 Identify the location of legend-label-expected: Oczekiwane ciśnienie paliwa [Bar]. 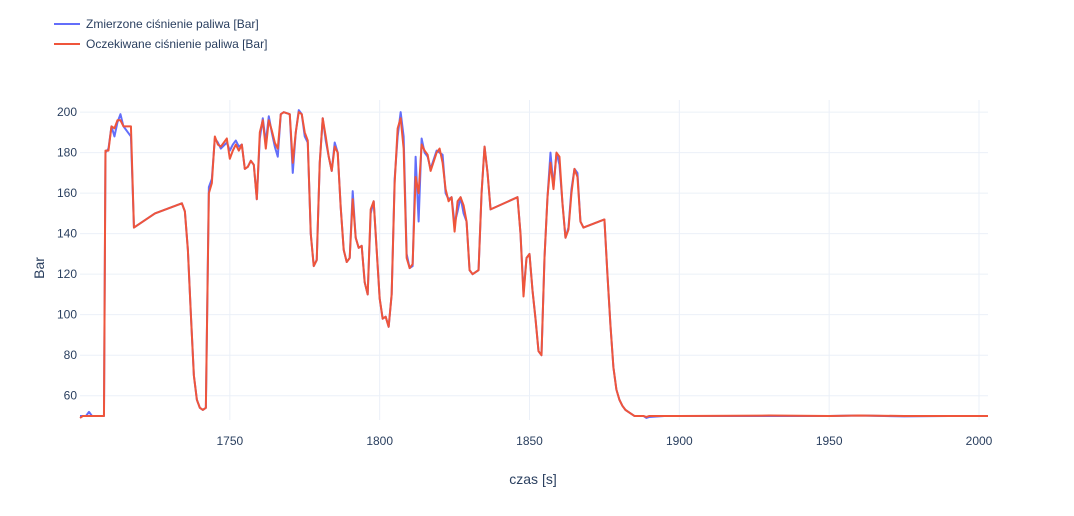
(176, 44).